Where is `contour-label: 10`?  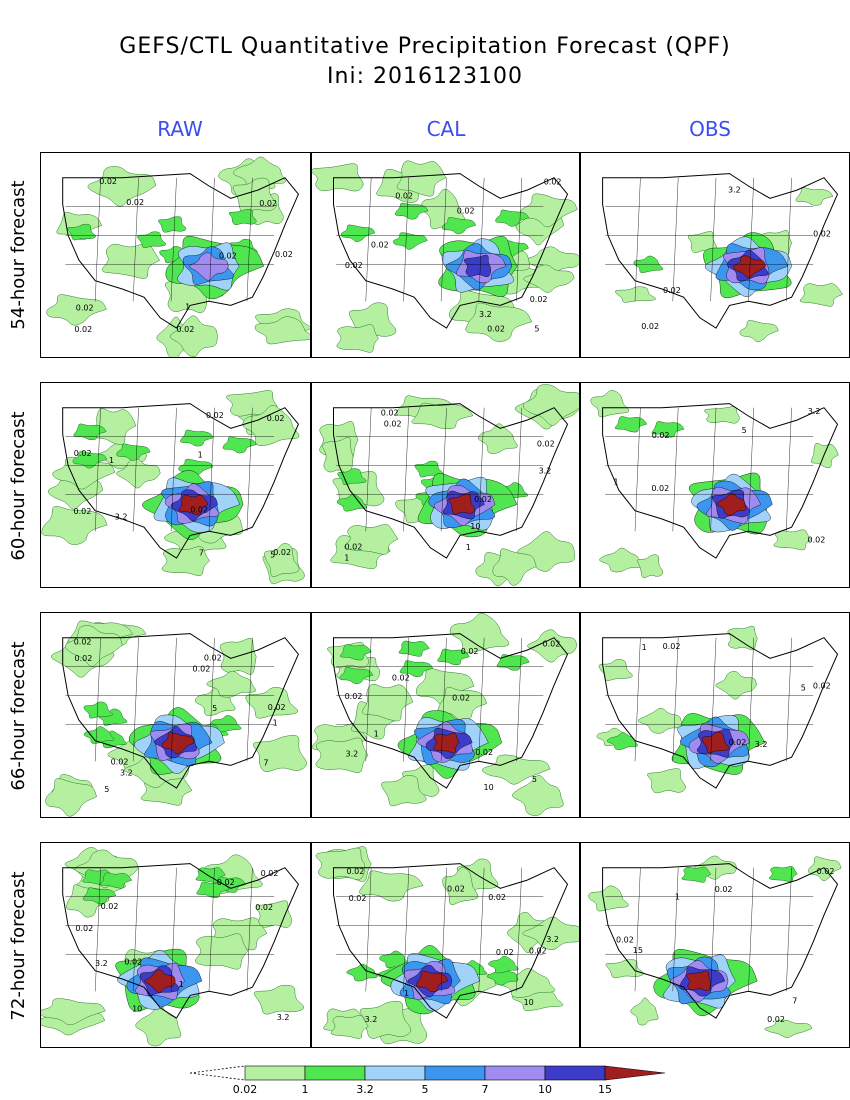 contour-label: 10 is located at coordinates (137, 1009).